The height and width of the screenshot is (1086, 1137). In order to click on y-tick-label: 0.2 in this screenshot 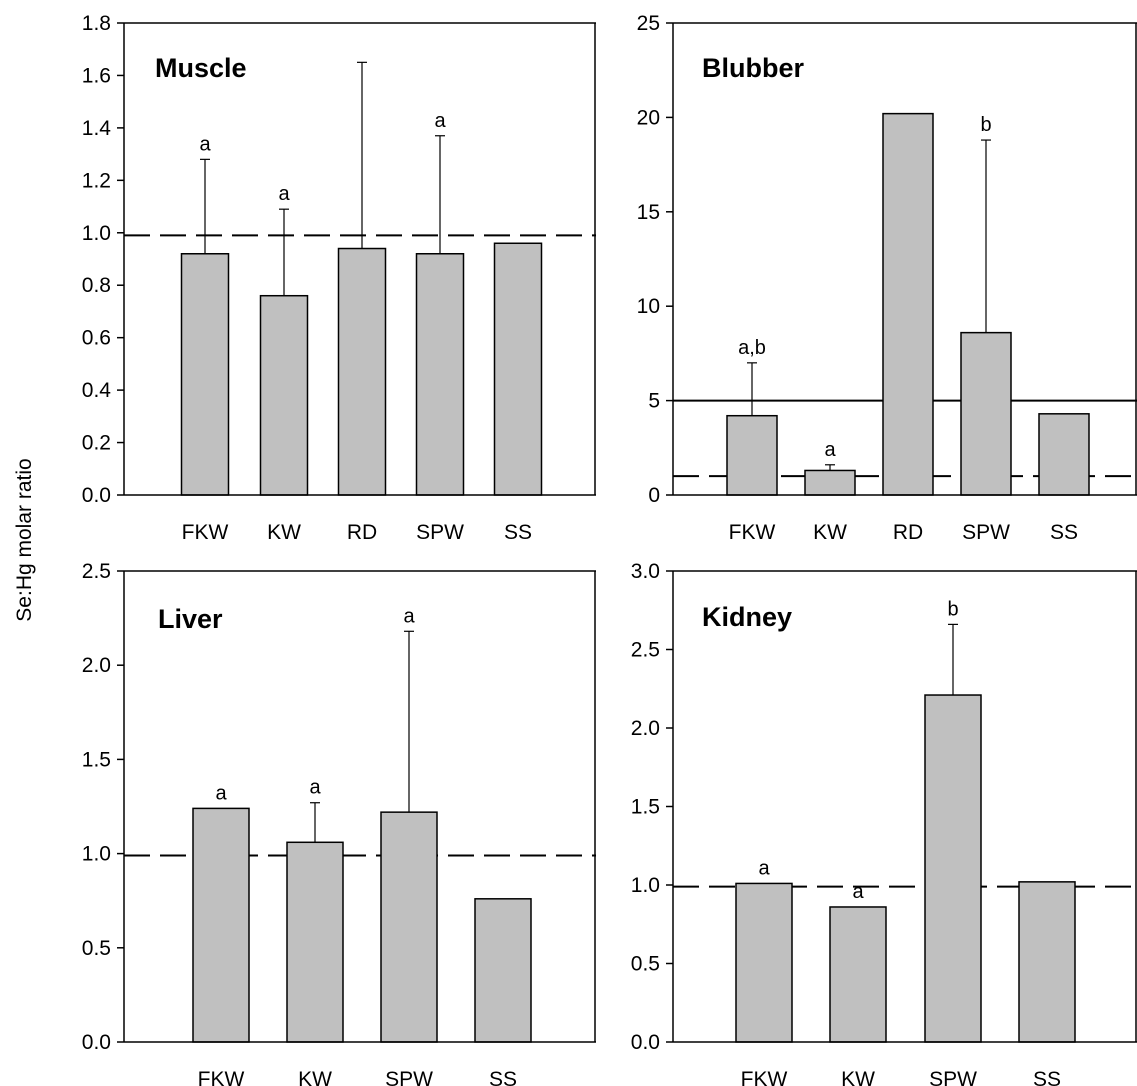, I will do `click(96, 443)`.